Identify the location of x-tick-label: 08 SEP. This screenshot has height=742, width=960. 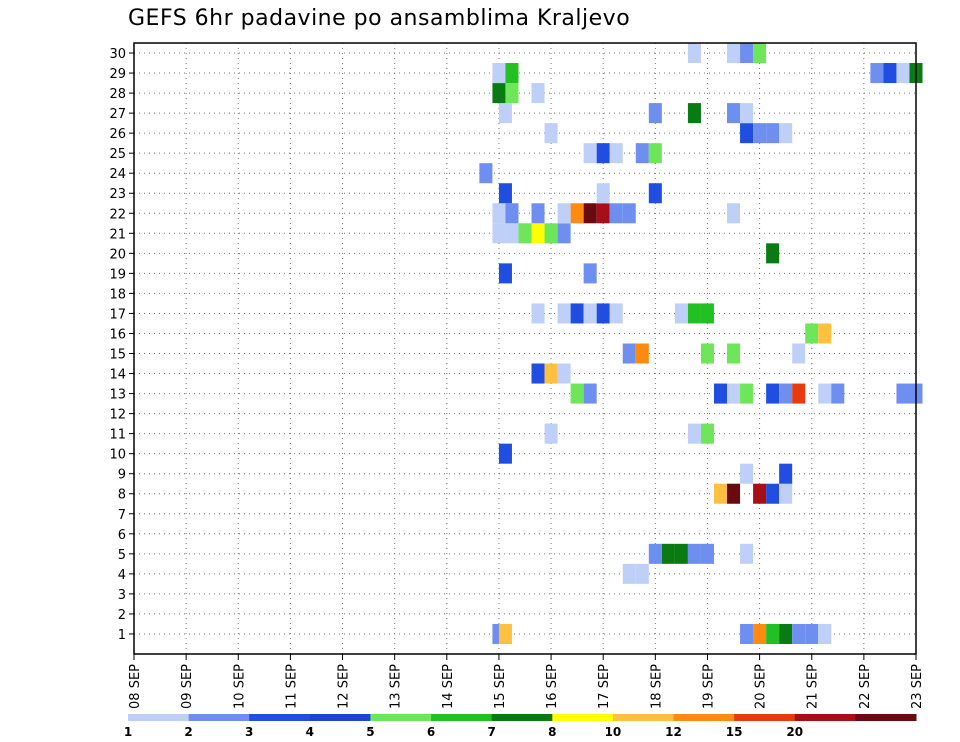
(135, 686).